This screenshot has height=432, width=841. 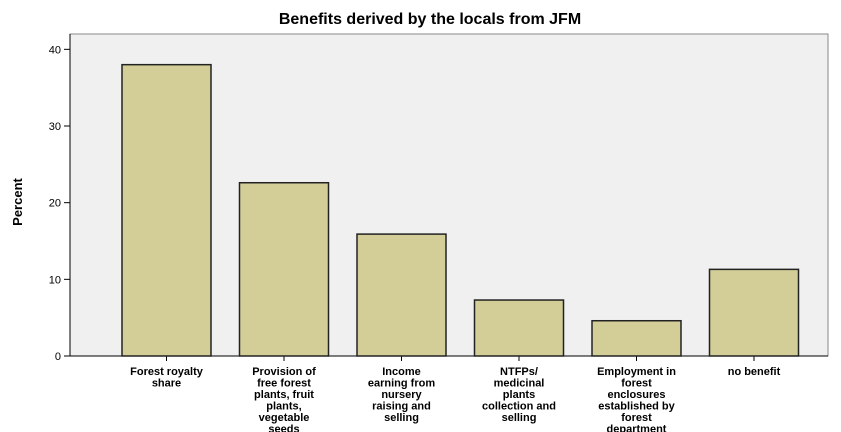 What do you see at coordinates (58, 357) in the screenshot?
I see `y-tick-label: 0` at bounding box center [58, 357].